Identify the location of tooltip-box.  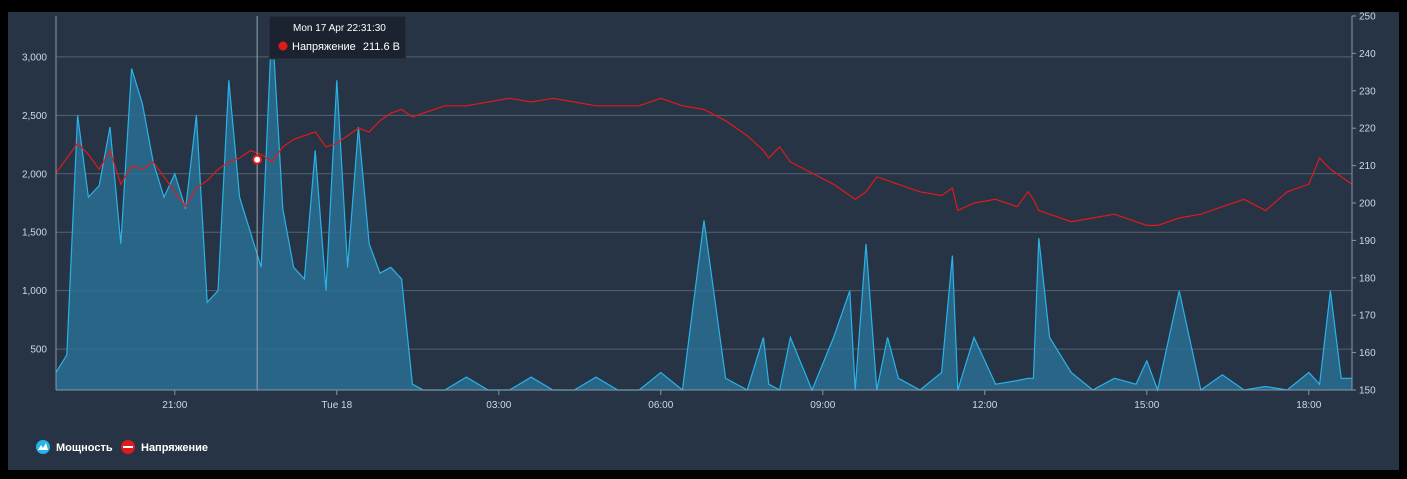
(337, 37).